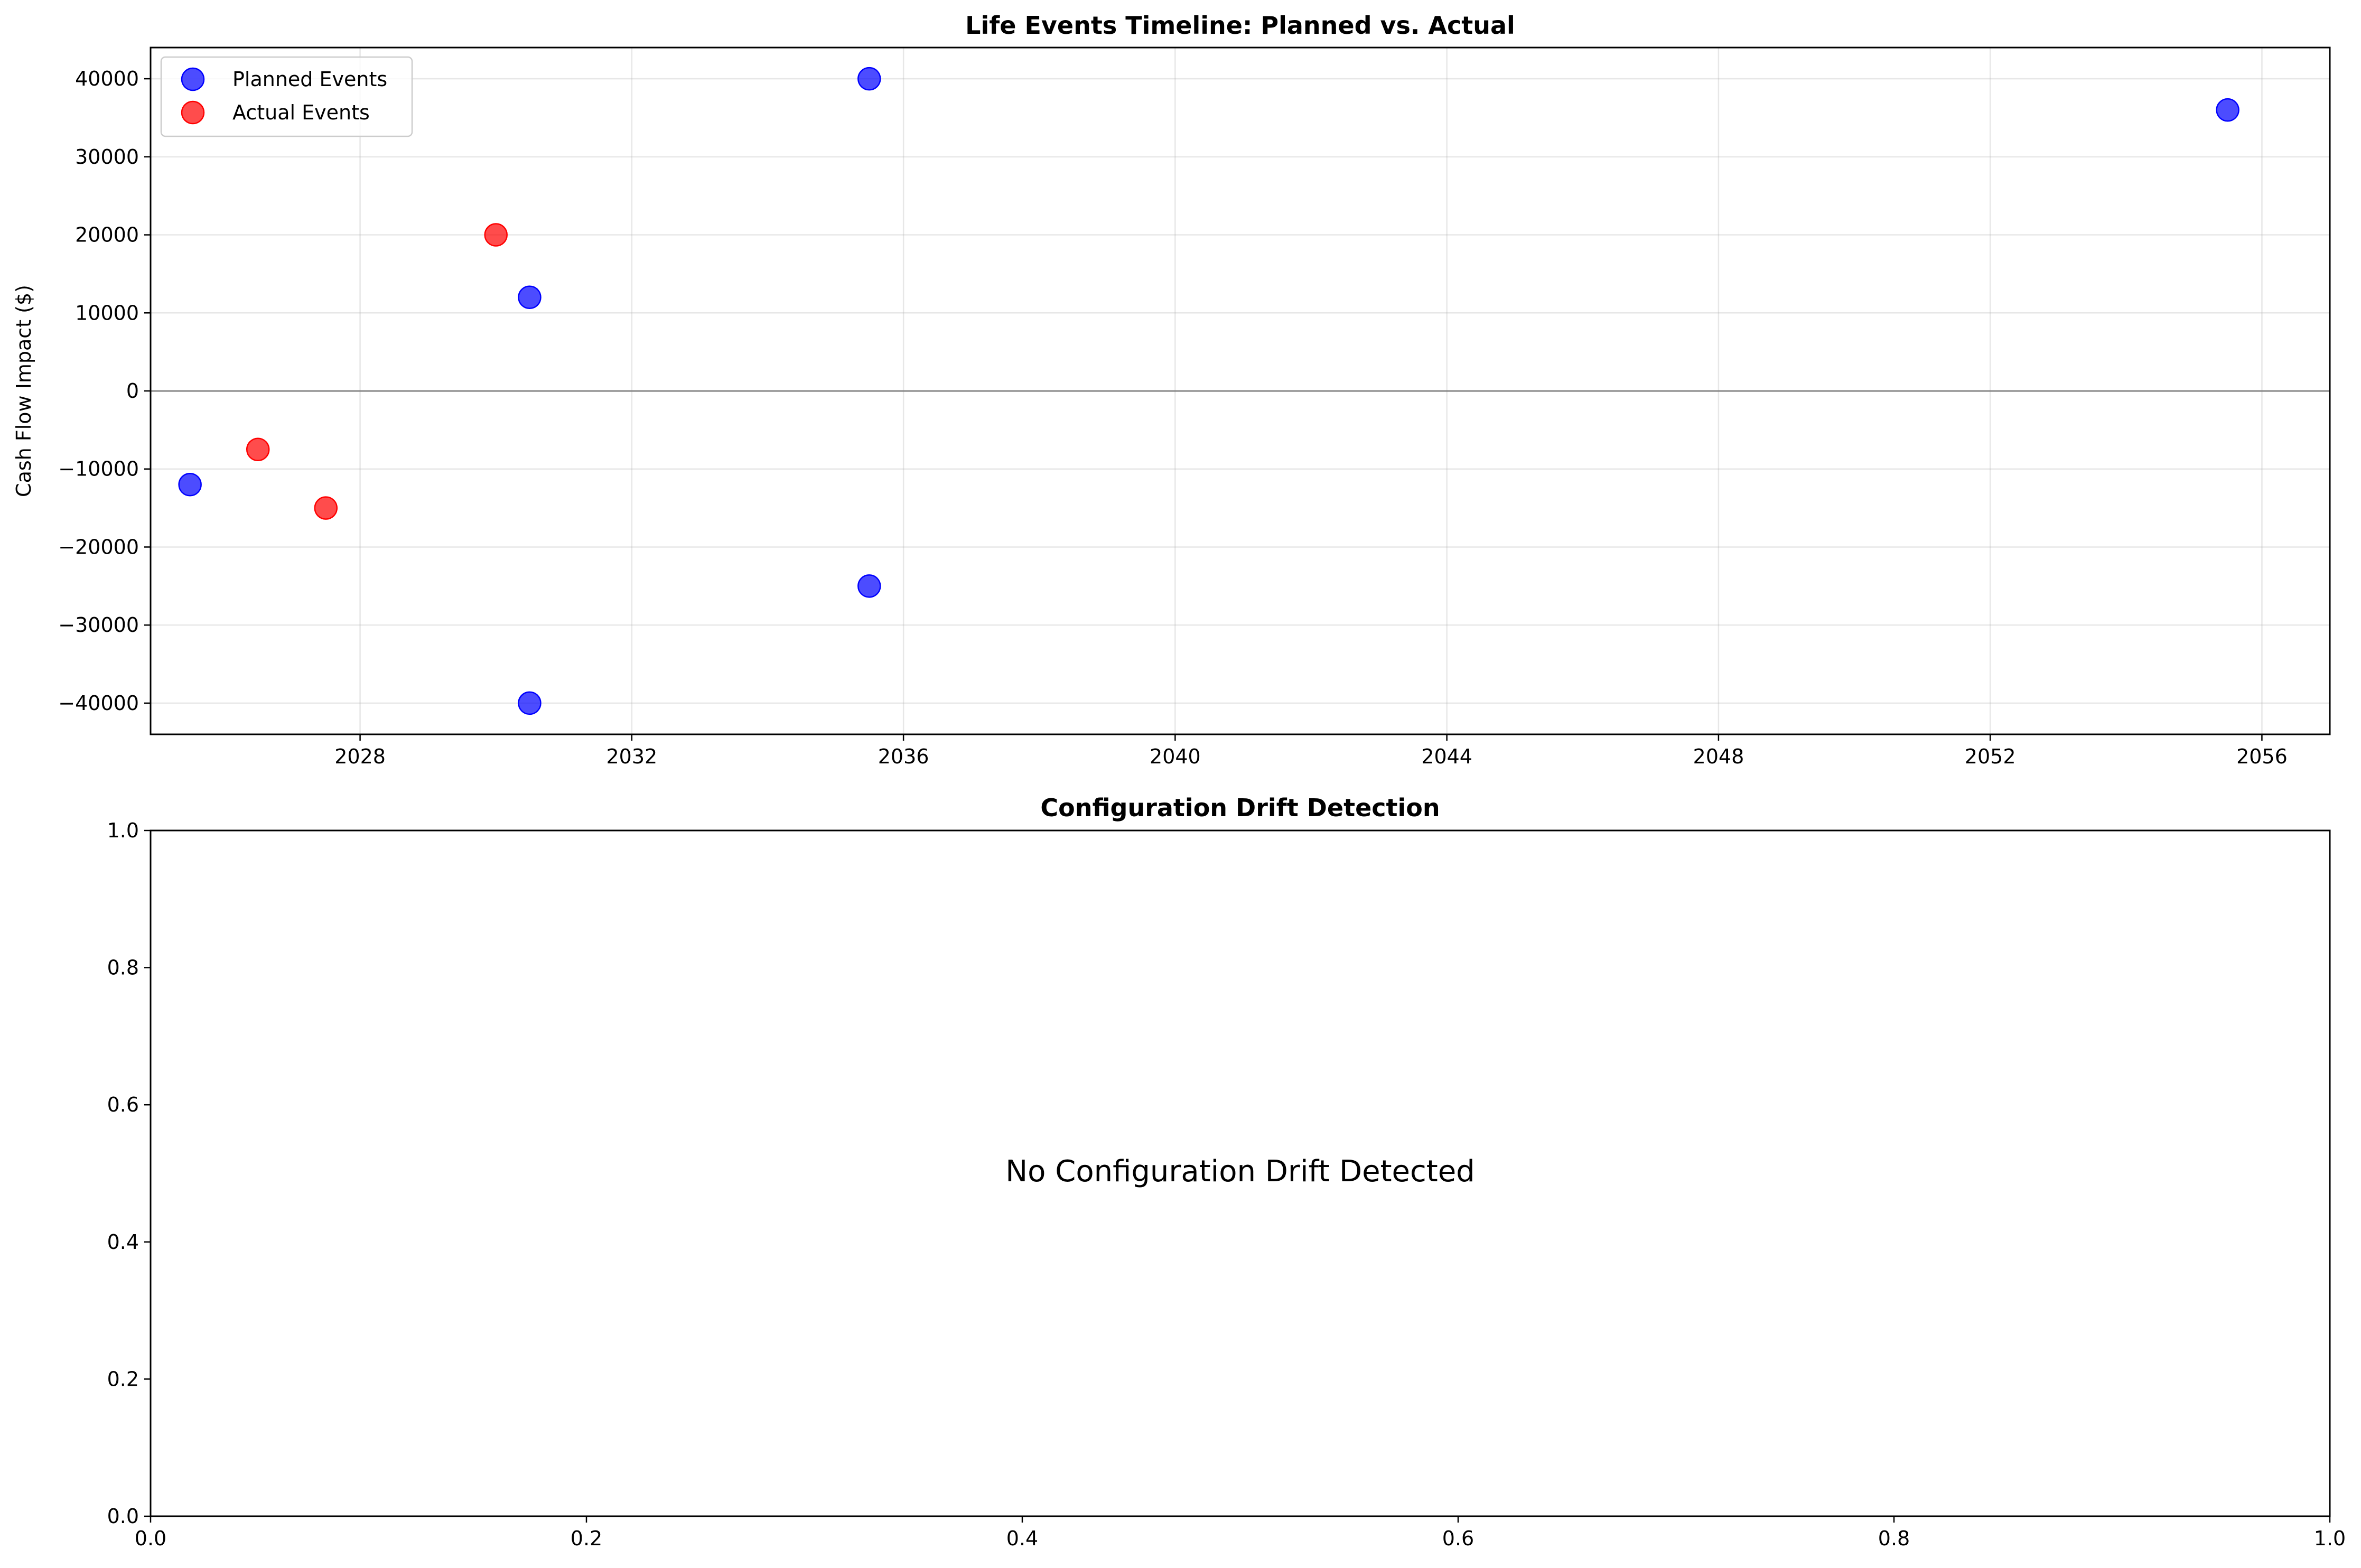  I want to click on y-axis-ticks: 0.0 0.2 0.4 0.6 0.8 1.0, so click(129, 1173).